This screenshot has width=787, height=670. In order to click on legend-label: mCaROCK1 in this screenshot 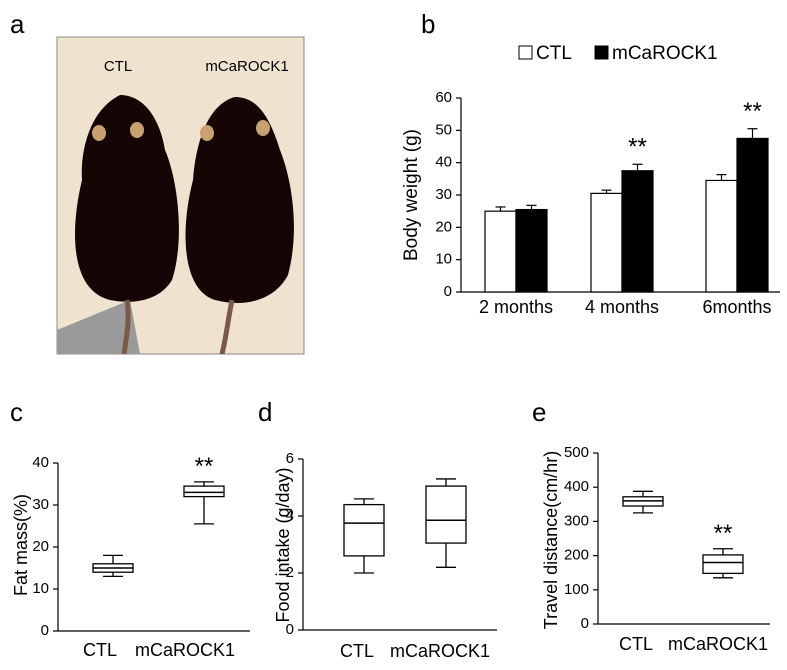, I will do `click(665, 53)`.